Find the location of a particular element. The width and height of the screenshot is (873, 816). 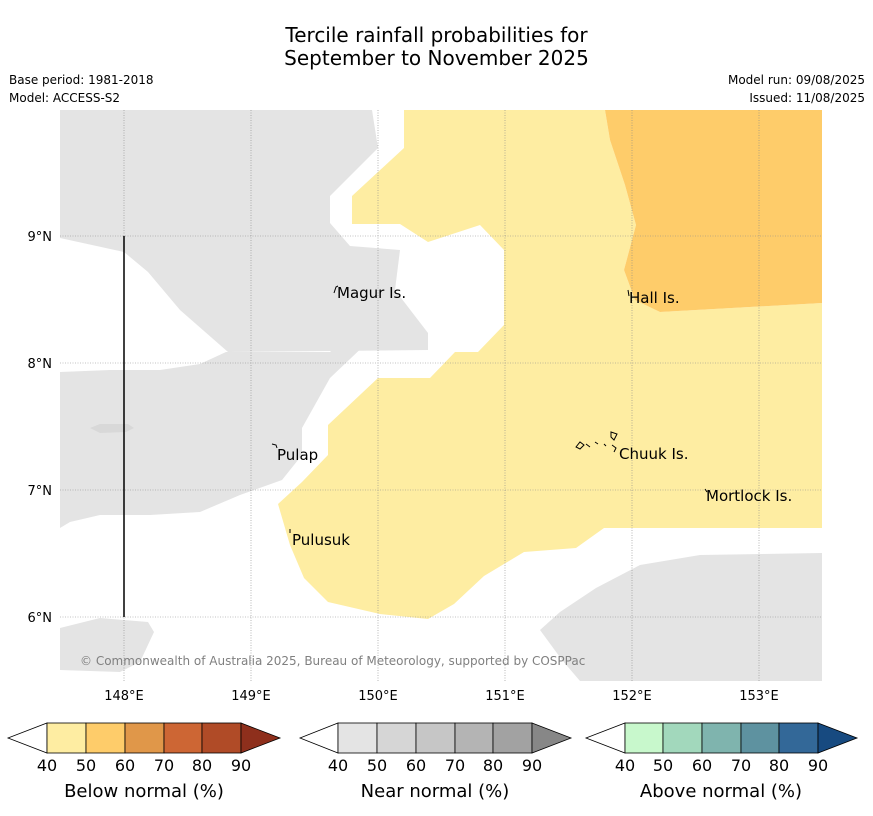

colorbar-below-normal: 40 50 60 70 80 90 is located at coordinates (144, 748).